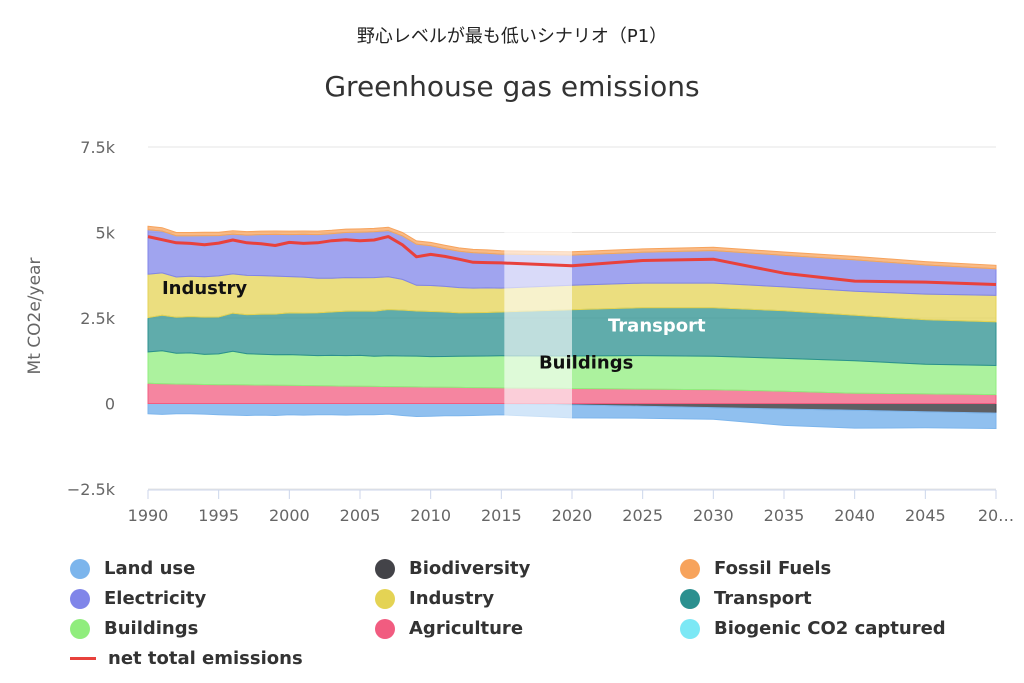 The height and width of the screenshot is (683, 1024). What do you see at coordinates (150, 568) in the screenshot?
I see `legend-label: Land use` at bounding box center [150, 568].